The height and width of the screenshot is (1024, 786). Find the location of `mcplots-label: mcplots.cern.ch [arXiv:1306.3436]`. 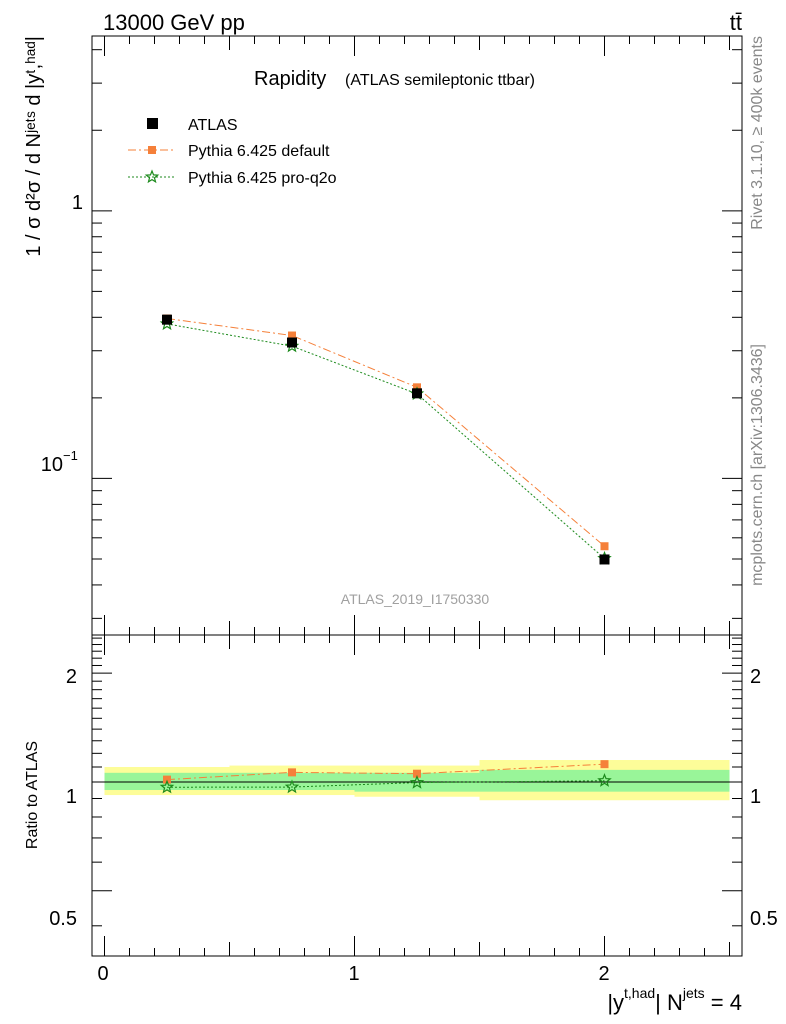

mcplots-label: mcplots.cern.ch [arXiv:1306.3436] is located at coordinates (757, 465).